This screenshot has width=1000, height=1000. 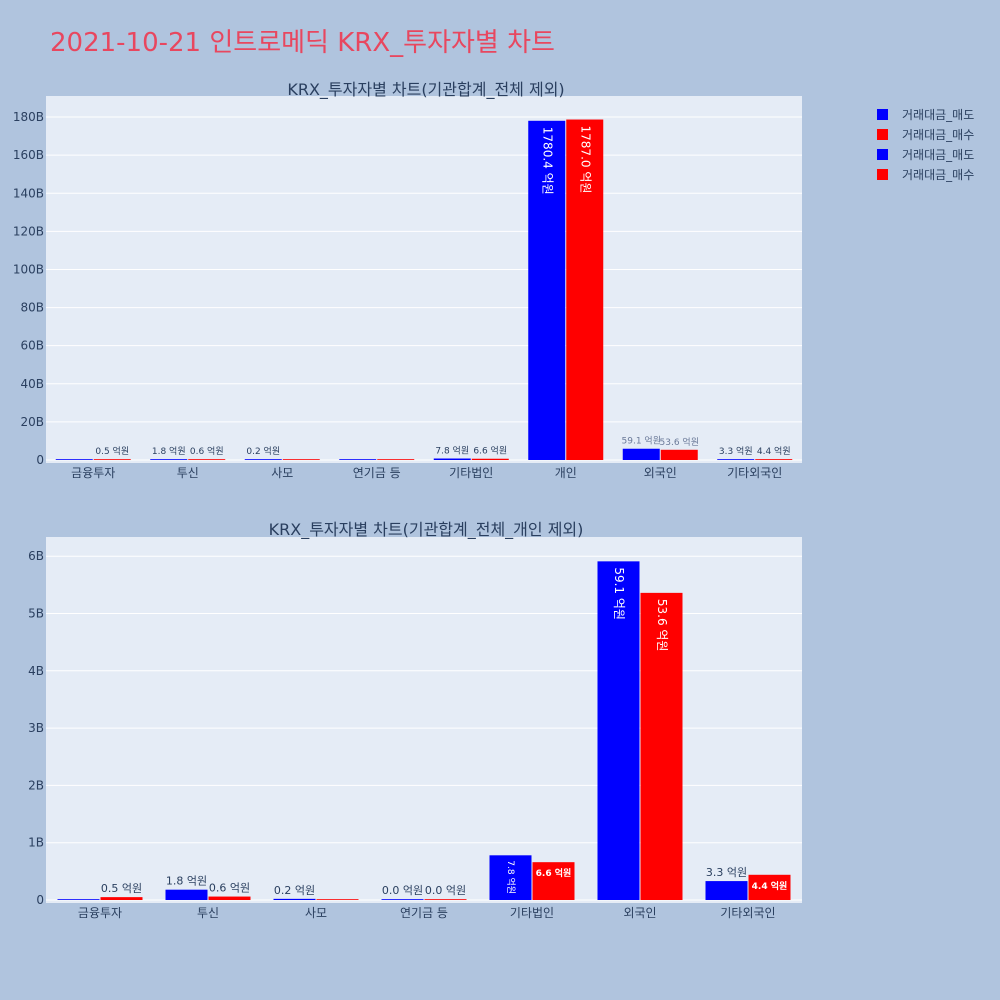 I want to click on y-tick-label: 120B, so click(x=28, y=231).